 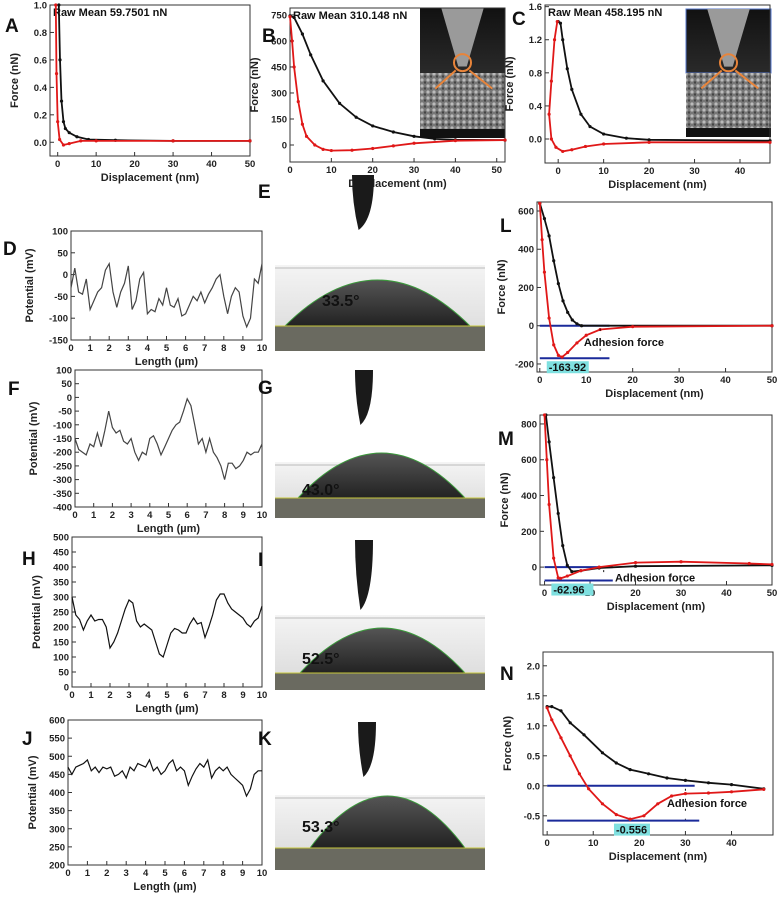 What do you see at coordinates (731, 843) in the screenshot?
I see `x-tick-label: 40` at bounding box center [731, 843].